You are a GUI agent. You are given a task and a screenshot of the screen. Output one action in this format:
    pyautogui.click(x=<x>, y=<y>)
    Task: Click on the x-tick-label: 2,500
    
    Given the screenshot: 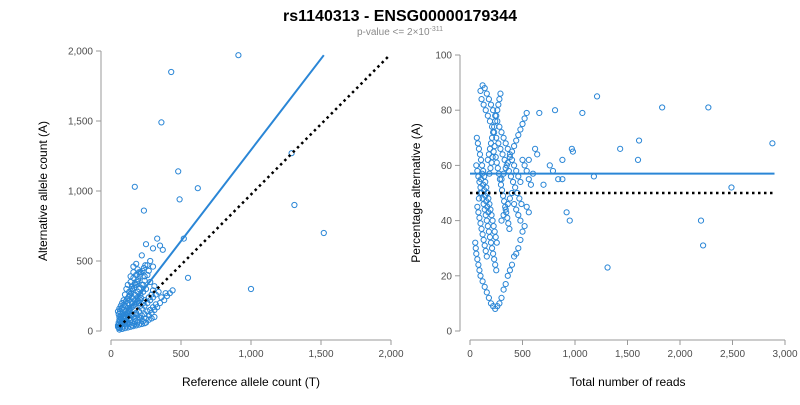 What is the action you would take?
    pyautogui.click(x=732, y=354)
    